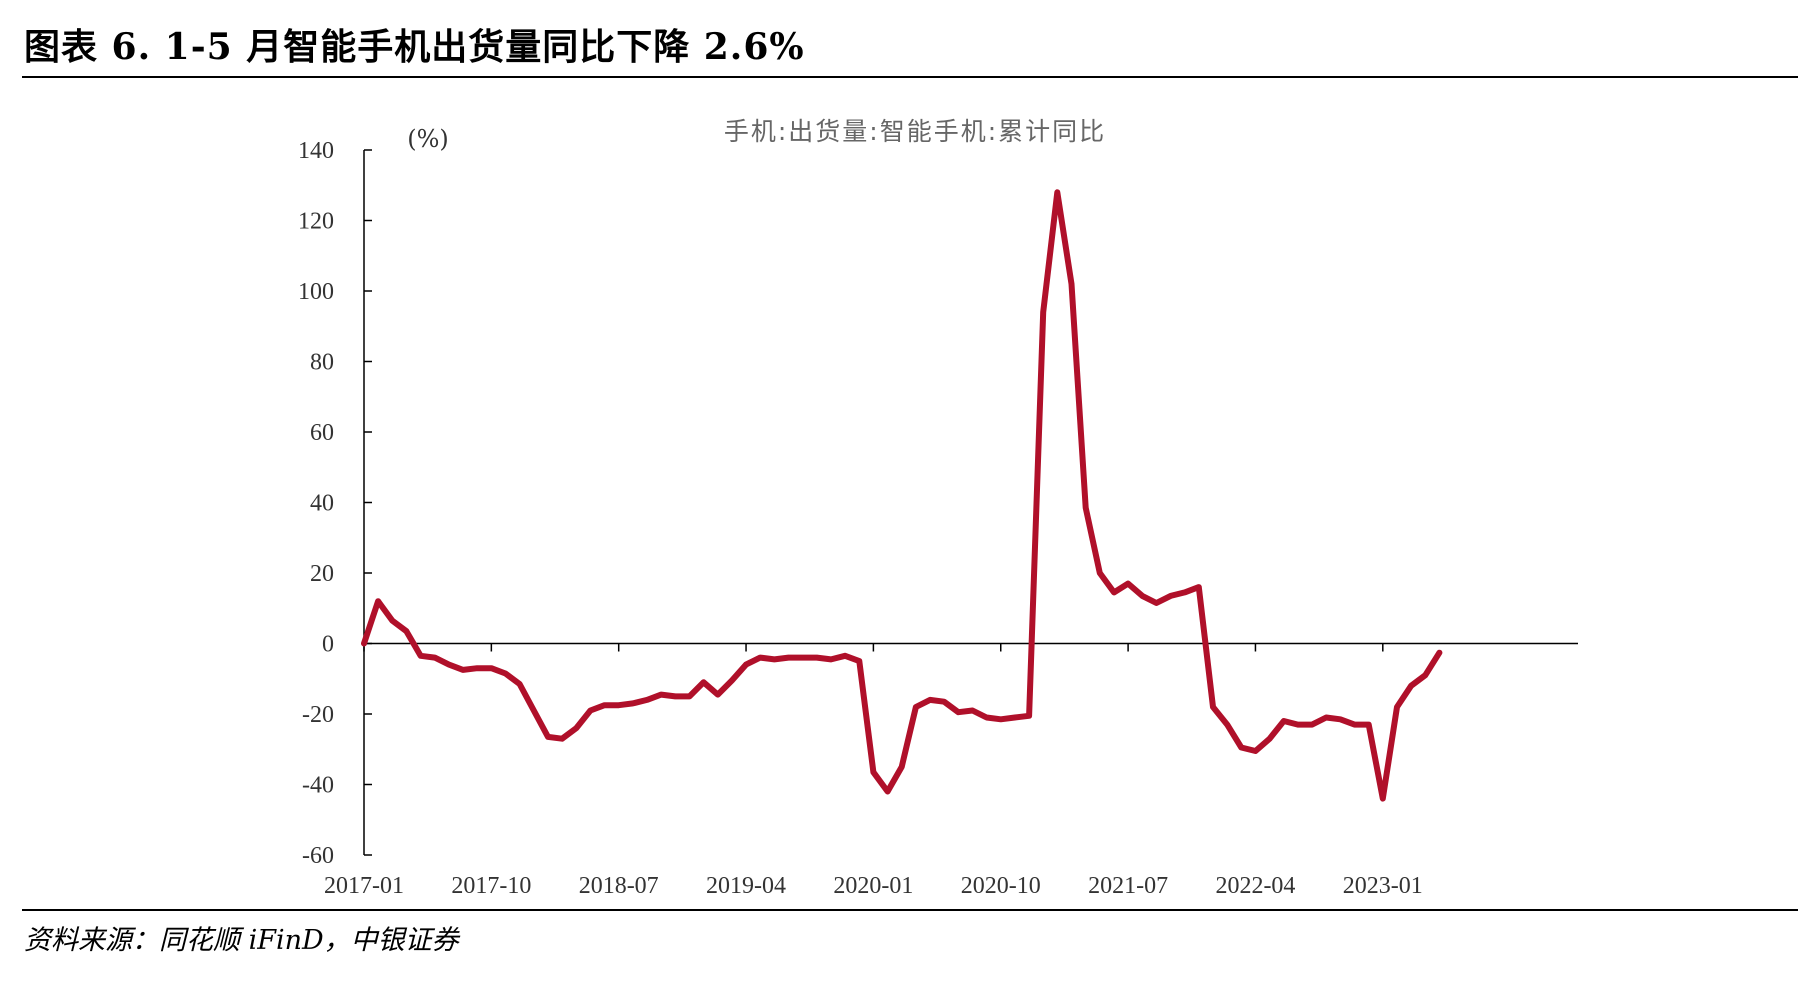 Image resolution: width=1818 pixels, height=986 pixels. I want to click on top-rule, so click(910, 77).